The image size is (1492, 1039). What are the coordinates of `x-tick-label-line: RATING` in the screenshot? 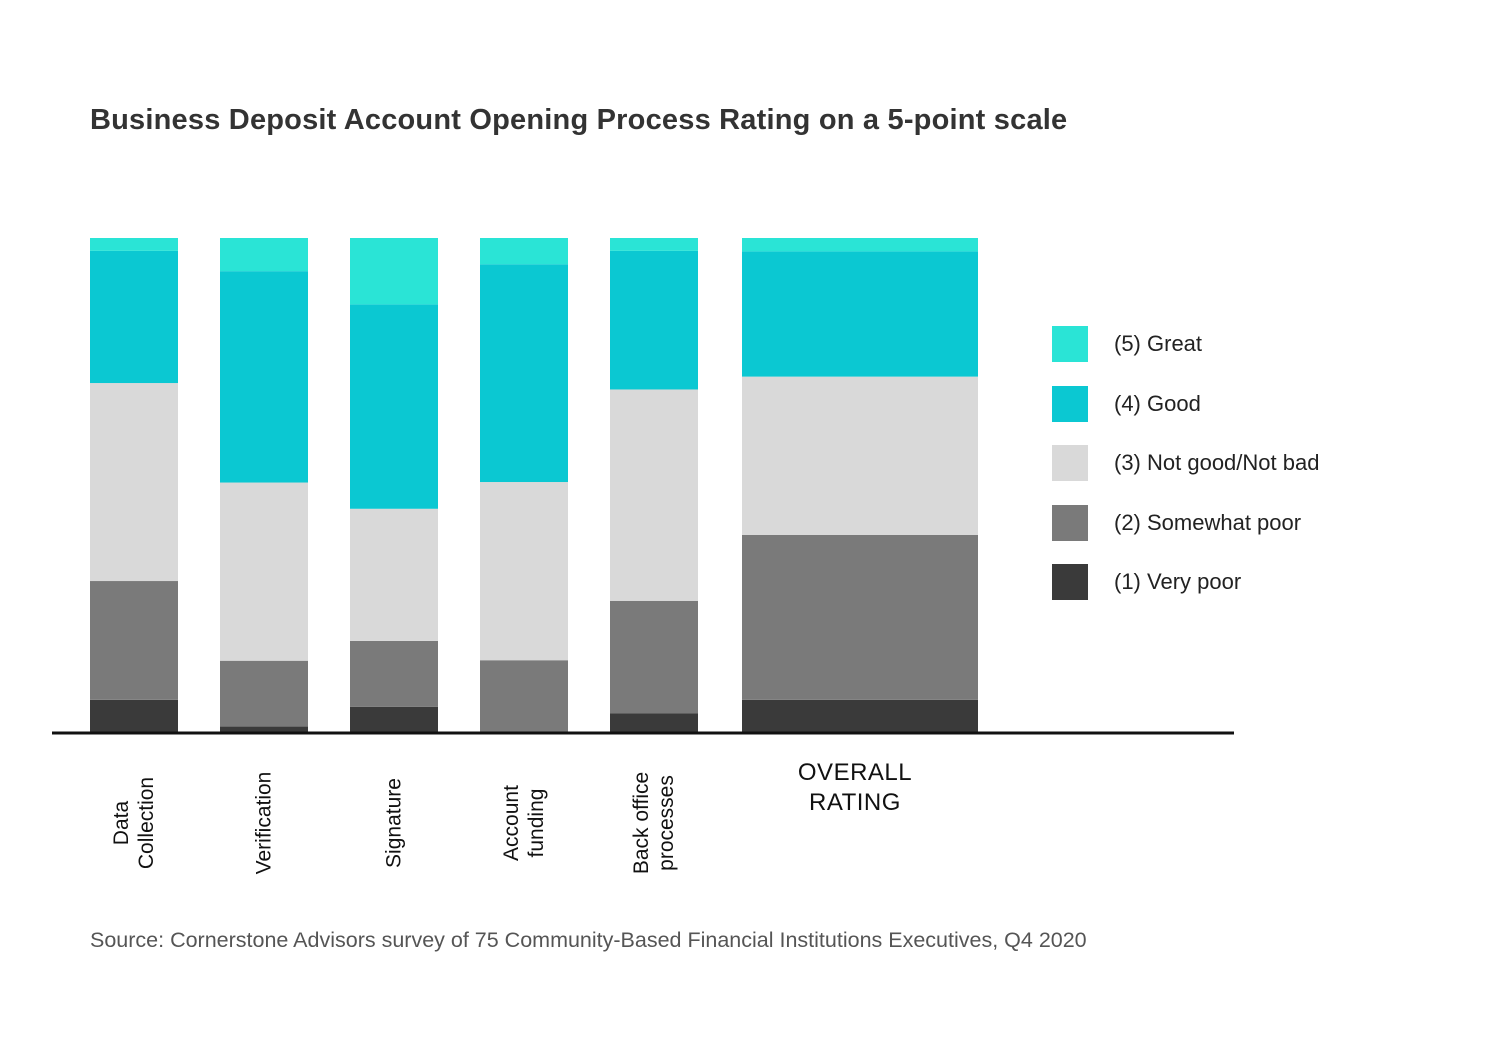 It's located at (855, 802).